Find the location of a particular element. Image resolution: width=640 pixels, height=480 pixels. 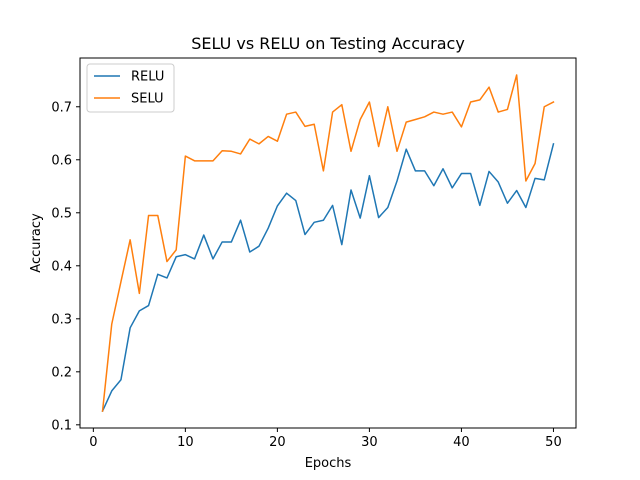

y-axis-ticks: 0.1 0.2 0.3 0.4 0.5 0.6 0.7 is located at coordinates (65, 266).